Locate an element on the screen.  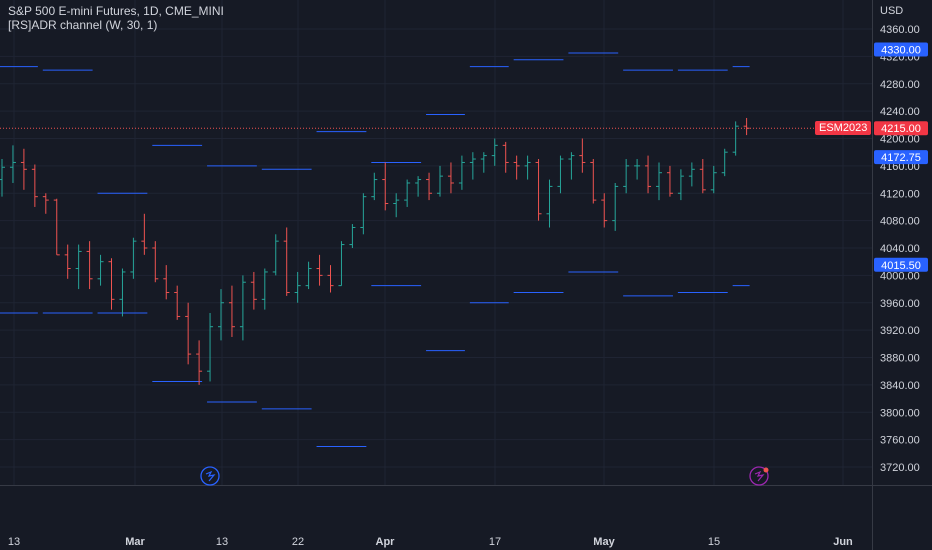
lightning-alert-icon is located at coordinates (759, 476).